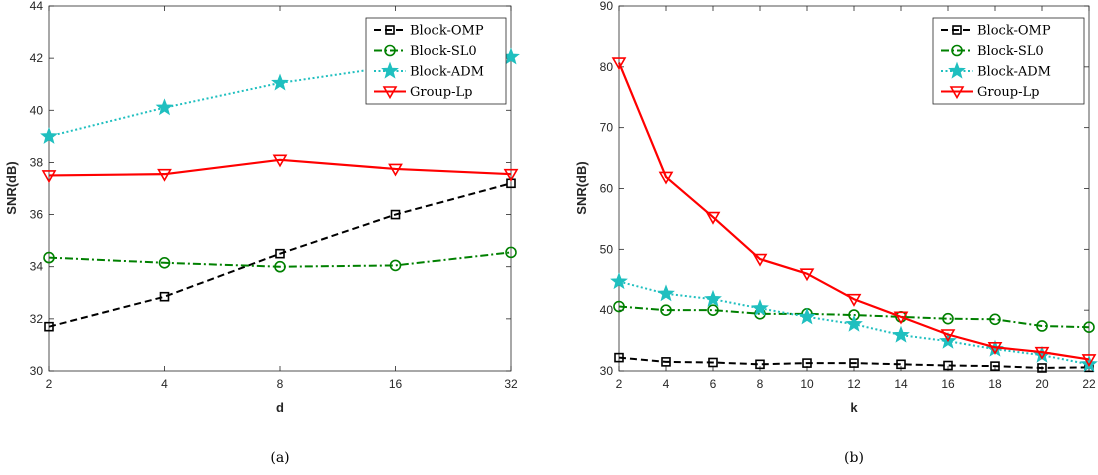  What do you see at coordinates (807, 384) in the screenshot?
I see `x-tick-label: 10` at bounding box center [807, 384].